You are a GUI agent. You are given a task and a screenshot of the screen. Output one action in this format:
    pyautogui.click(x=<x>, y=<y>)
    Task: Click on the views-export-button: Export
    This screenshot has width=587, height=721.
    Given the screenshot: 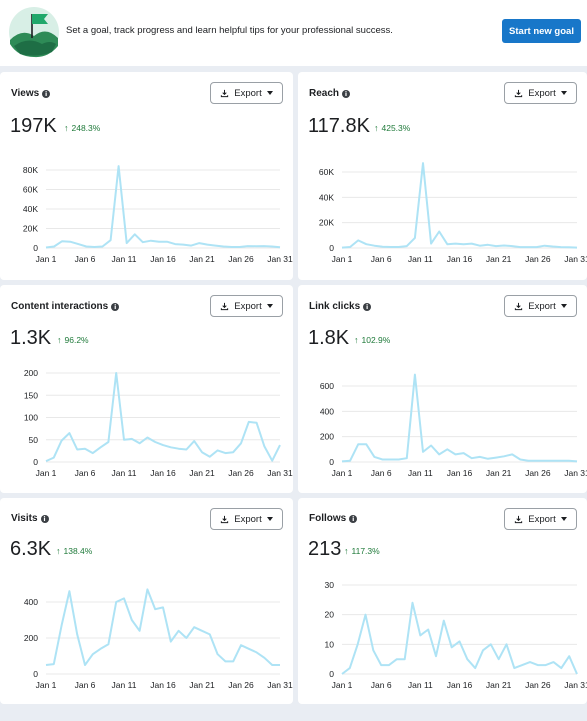 What is the action you would take?
    pyautogui.click(x=246, y=93)
    